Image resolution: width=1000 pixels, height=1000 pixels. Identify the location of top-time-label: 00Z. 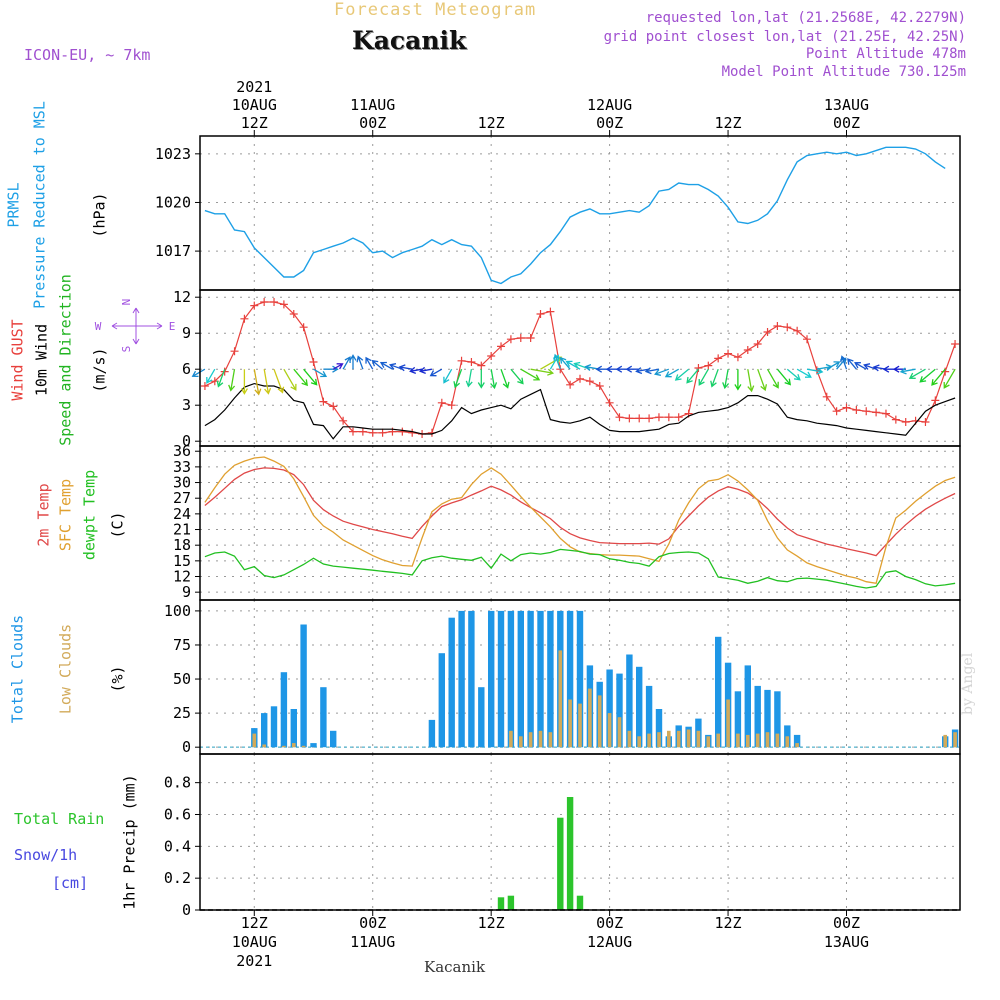
(846, 123).